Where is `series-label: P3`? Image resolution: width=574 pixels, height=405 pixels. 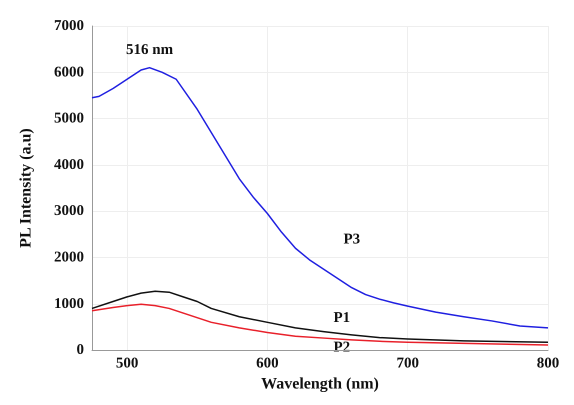
series-label: P3 is located at coordinates (352, 240).